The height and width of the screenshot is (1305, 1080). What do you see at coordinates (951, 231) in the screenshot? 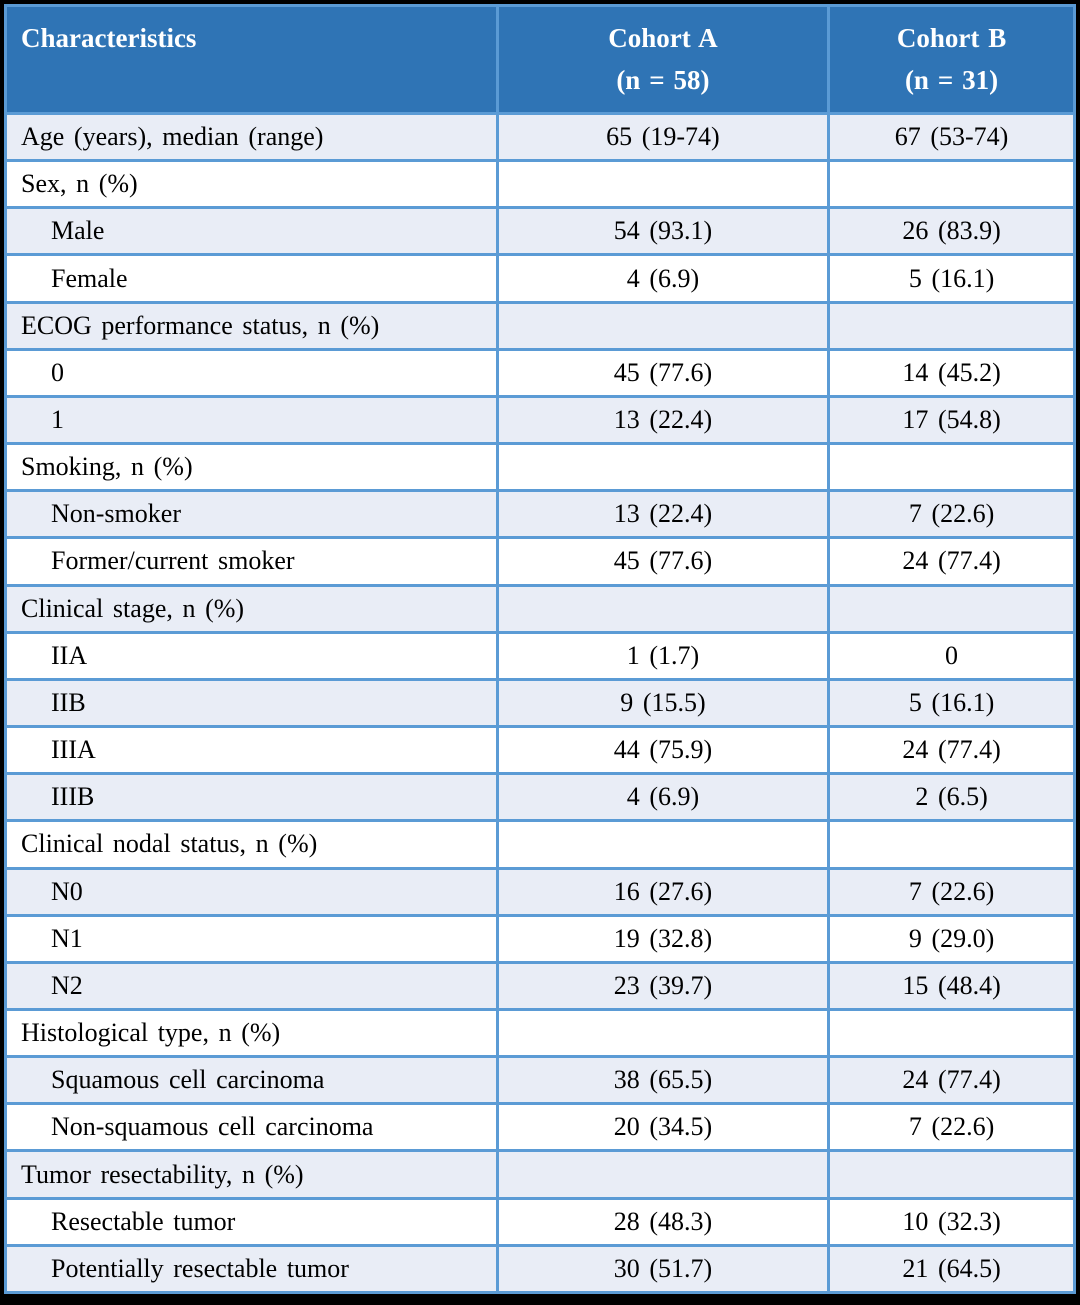
I see `cohort-b-value: 26 (83.9)` at bounding box center [951, 231].